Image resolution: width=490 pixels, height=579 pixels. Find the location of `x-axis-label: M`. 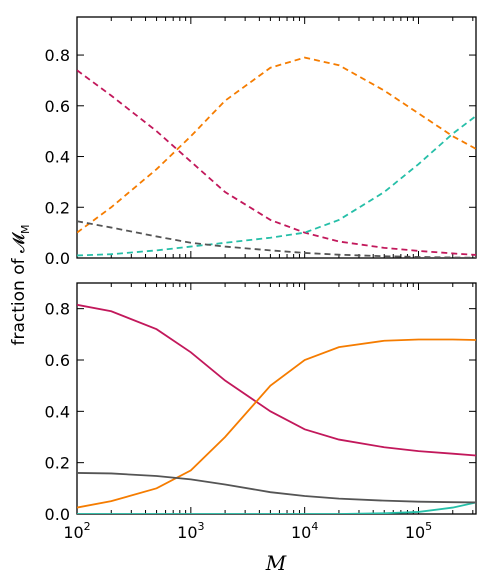

x-axis-label: M is located at coordinates (276, 563).